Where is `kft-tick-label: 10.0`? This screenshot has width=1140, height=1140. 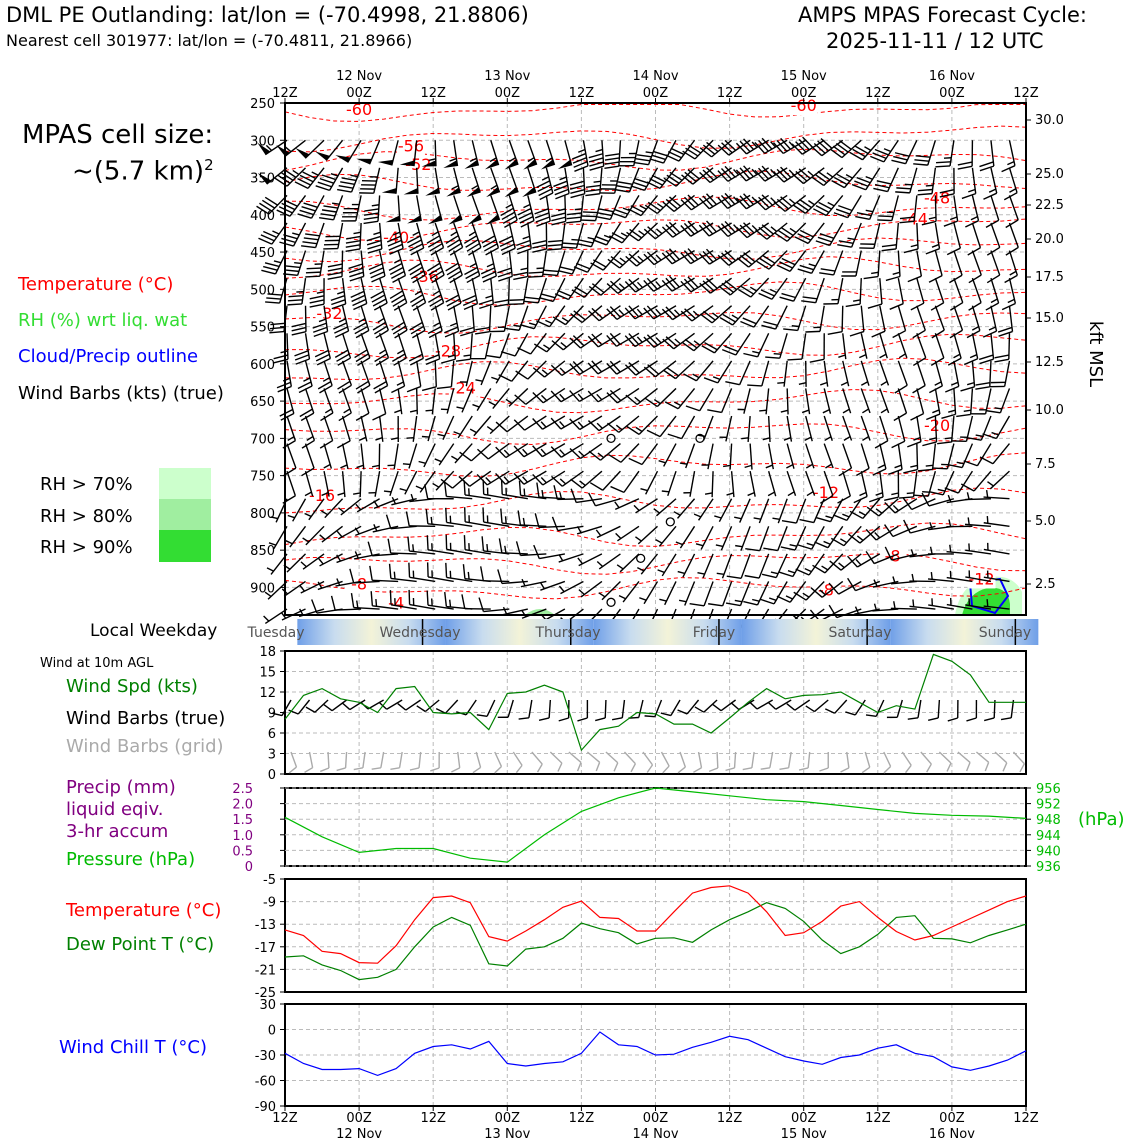
kft-tick-label: 10.0 is located at coordinates (1049, 410).